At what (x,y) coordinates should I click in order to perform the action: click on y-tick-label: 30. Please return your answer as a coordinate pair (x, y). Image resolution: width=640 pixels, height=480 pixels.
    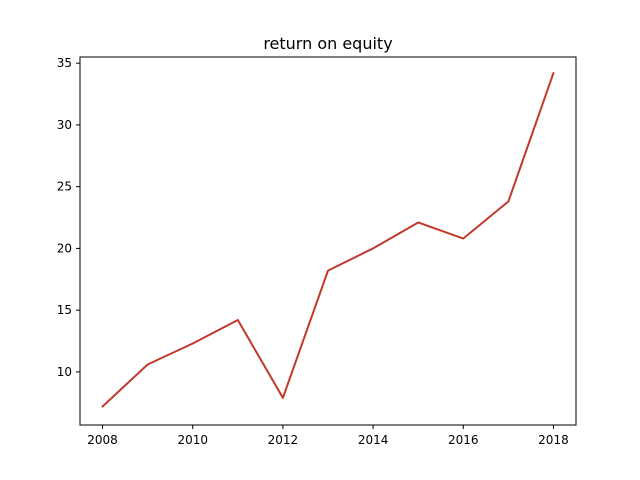
    Looking at the image, I should click on (64, 125).